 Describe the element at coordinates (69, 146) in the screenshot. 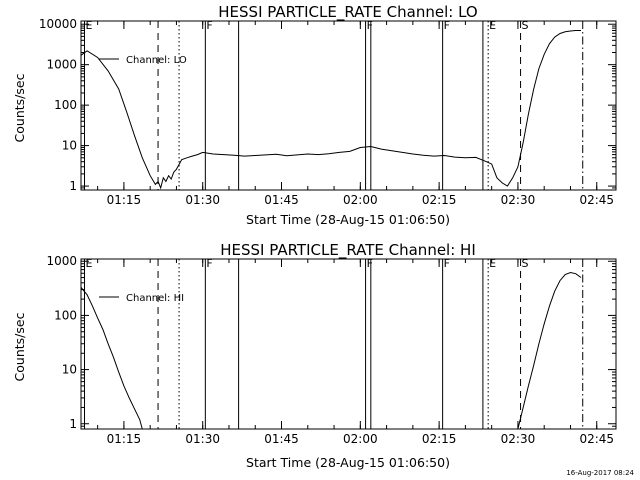

I see `lo-y-tick-label: 10` at that location.